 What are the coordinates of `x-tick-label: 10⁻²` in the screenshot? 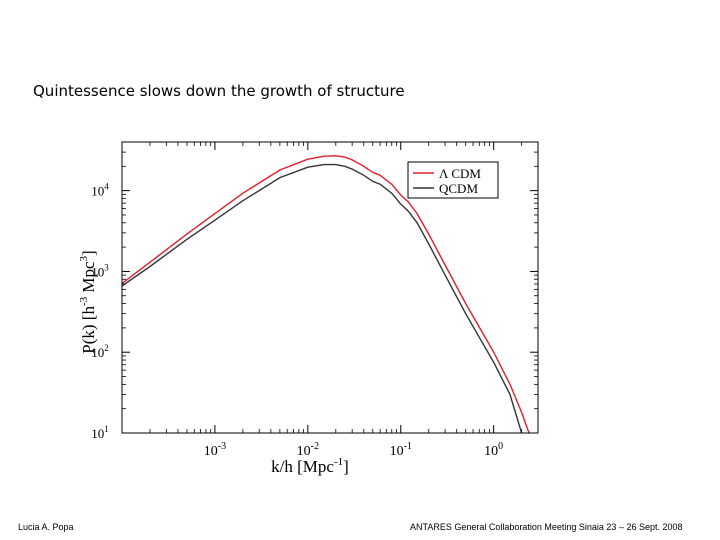 It's located at (308, 450).